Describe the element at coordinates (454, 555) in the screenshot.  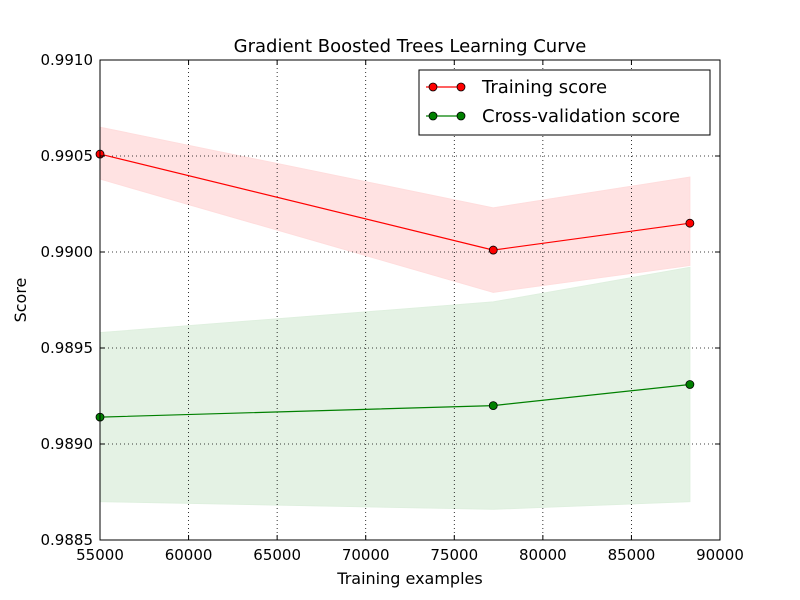
I see `x-tick-label-4: 75000` at that location.